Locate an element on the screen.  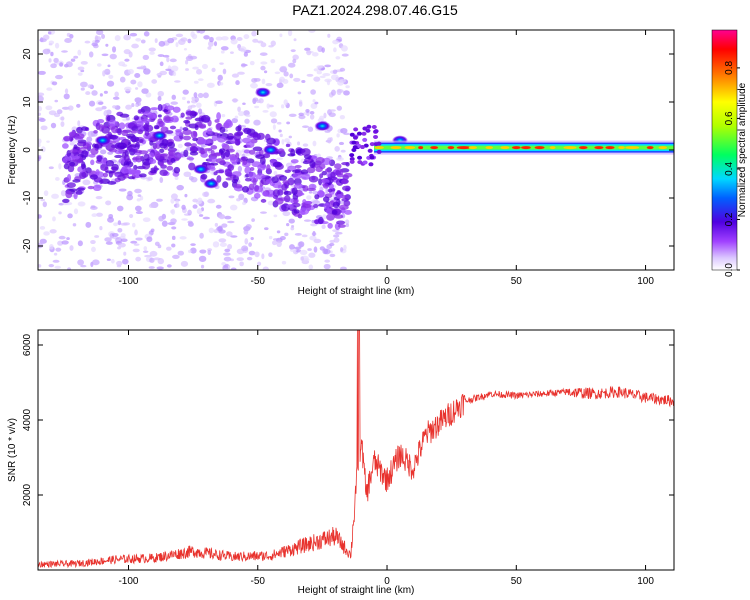
heatmap-peak is located at coordinates (270, 150).